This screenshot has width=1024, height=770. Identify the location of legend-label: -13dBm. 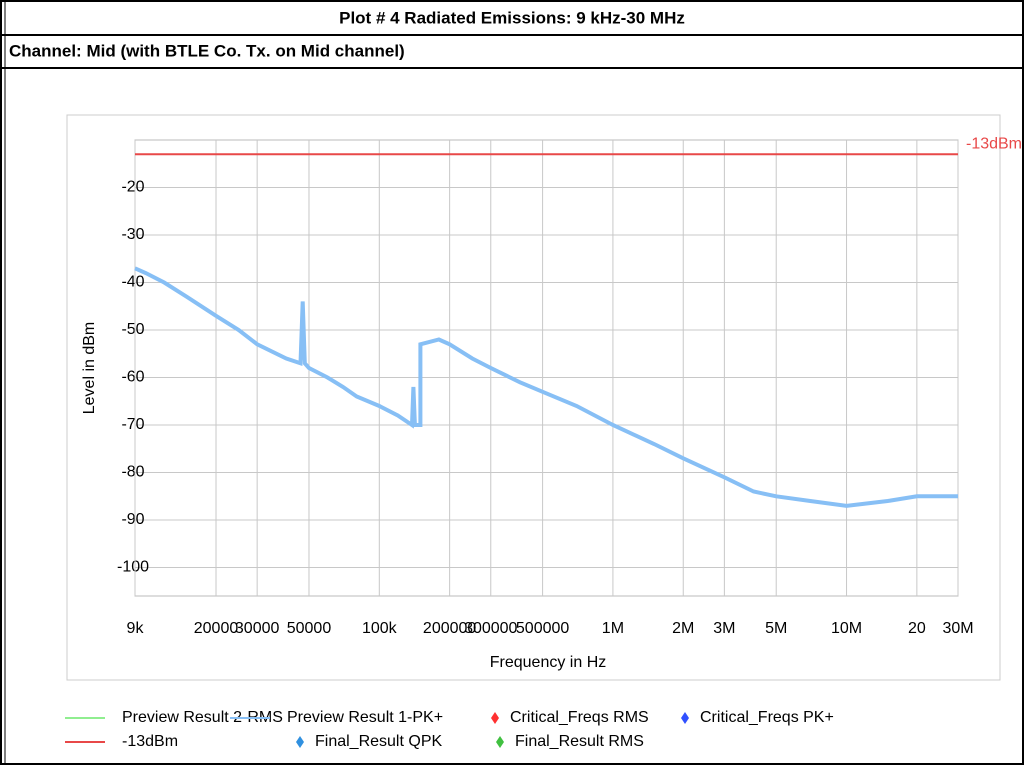
(150, 741).